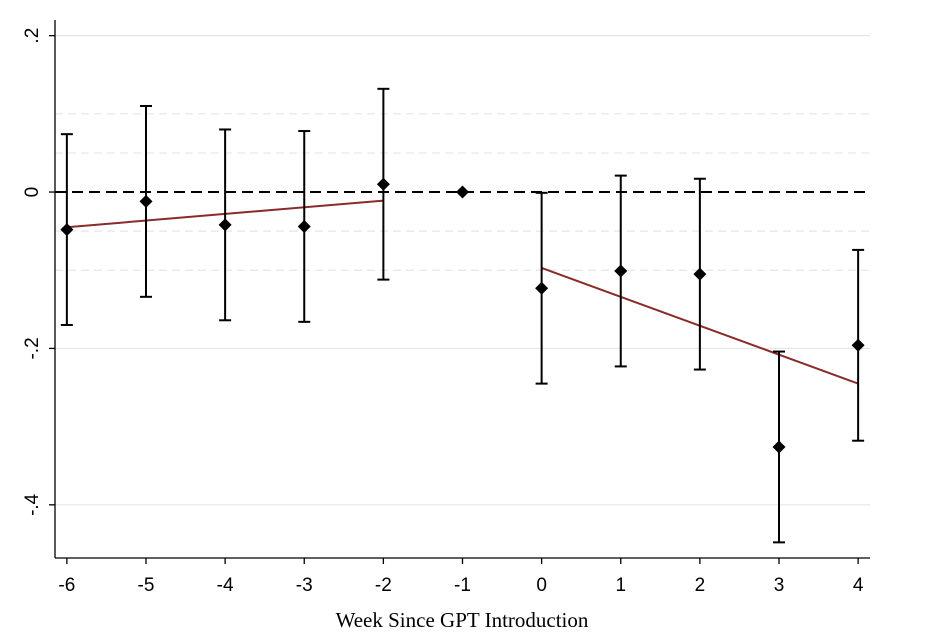  Describe the element at coordinates (779, 585) in the screenshot. I see `x-tick-label: 3` at that location.